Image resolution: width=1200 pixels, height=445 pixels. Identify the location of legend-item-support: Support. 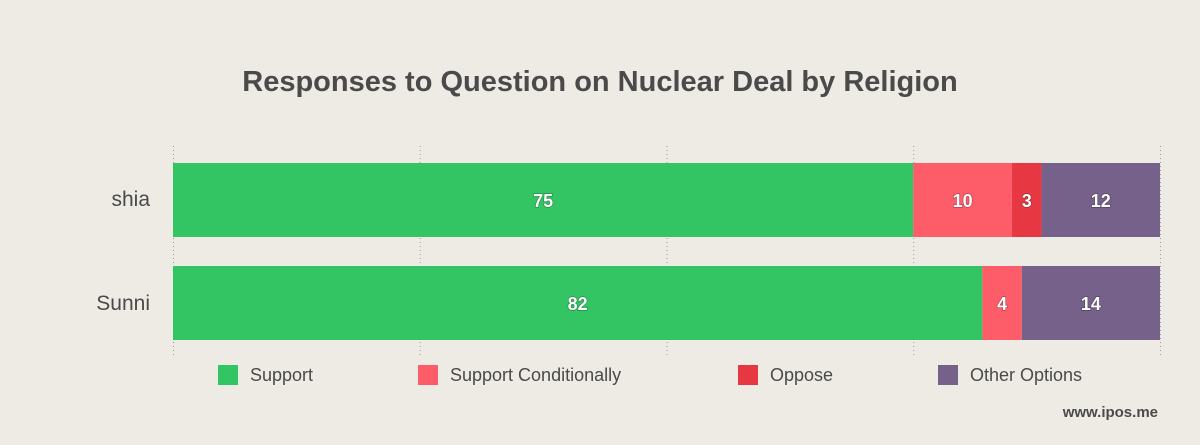
(265, 375).